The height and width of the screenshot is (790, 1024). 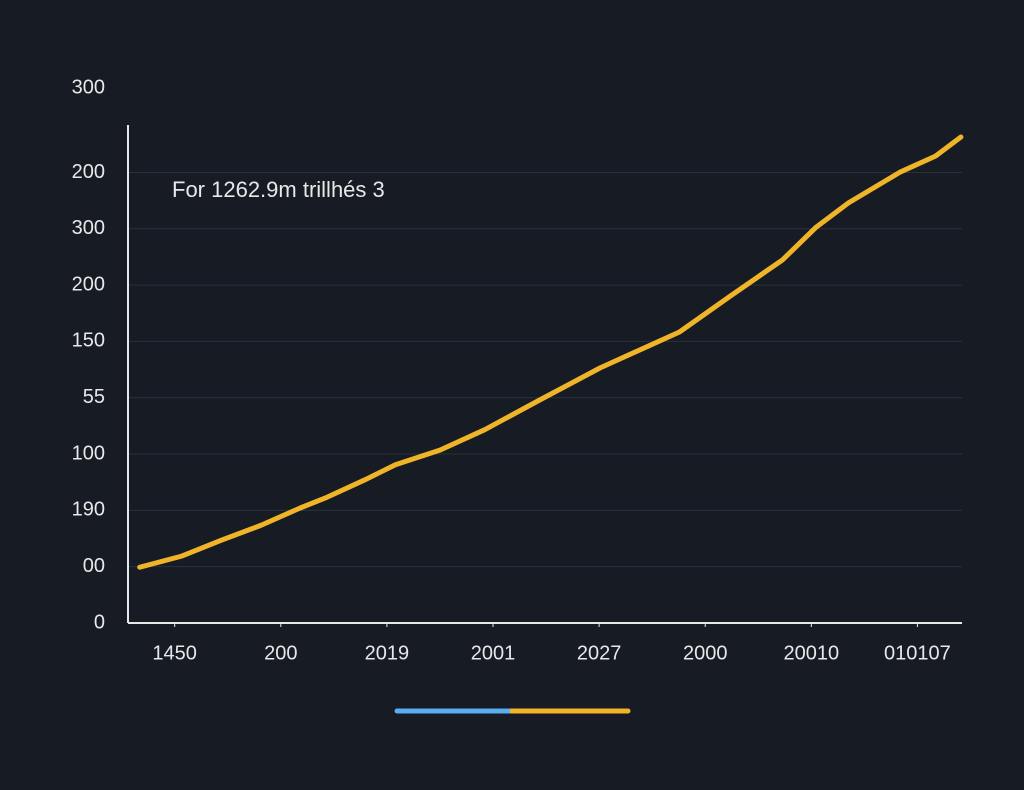 I want to click on x-tick-label: 1450, so click(x=174, y=653).